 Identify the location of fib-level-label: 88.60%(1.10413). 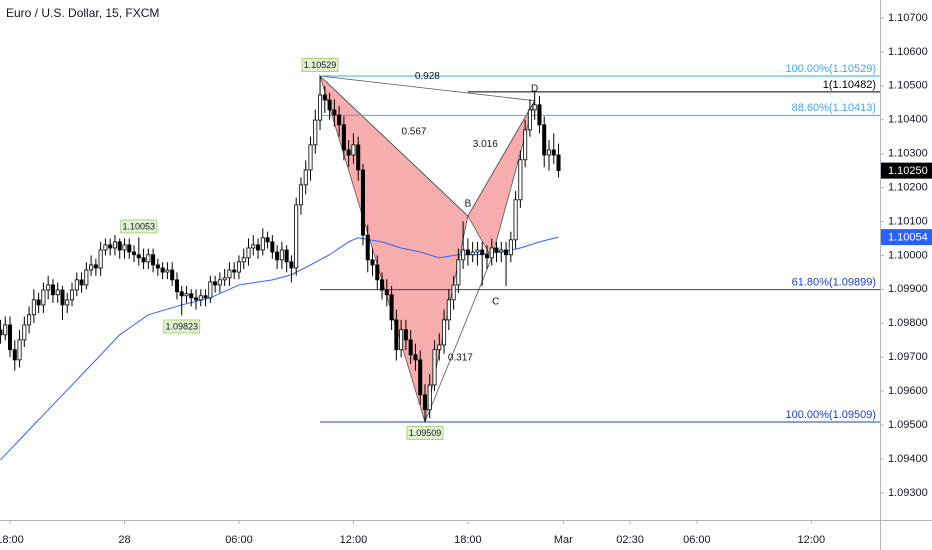
(834, 108).